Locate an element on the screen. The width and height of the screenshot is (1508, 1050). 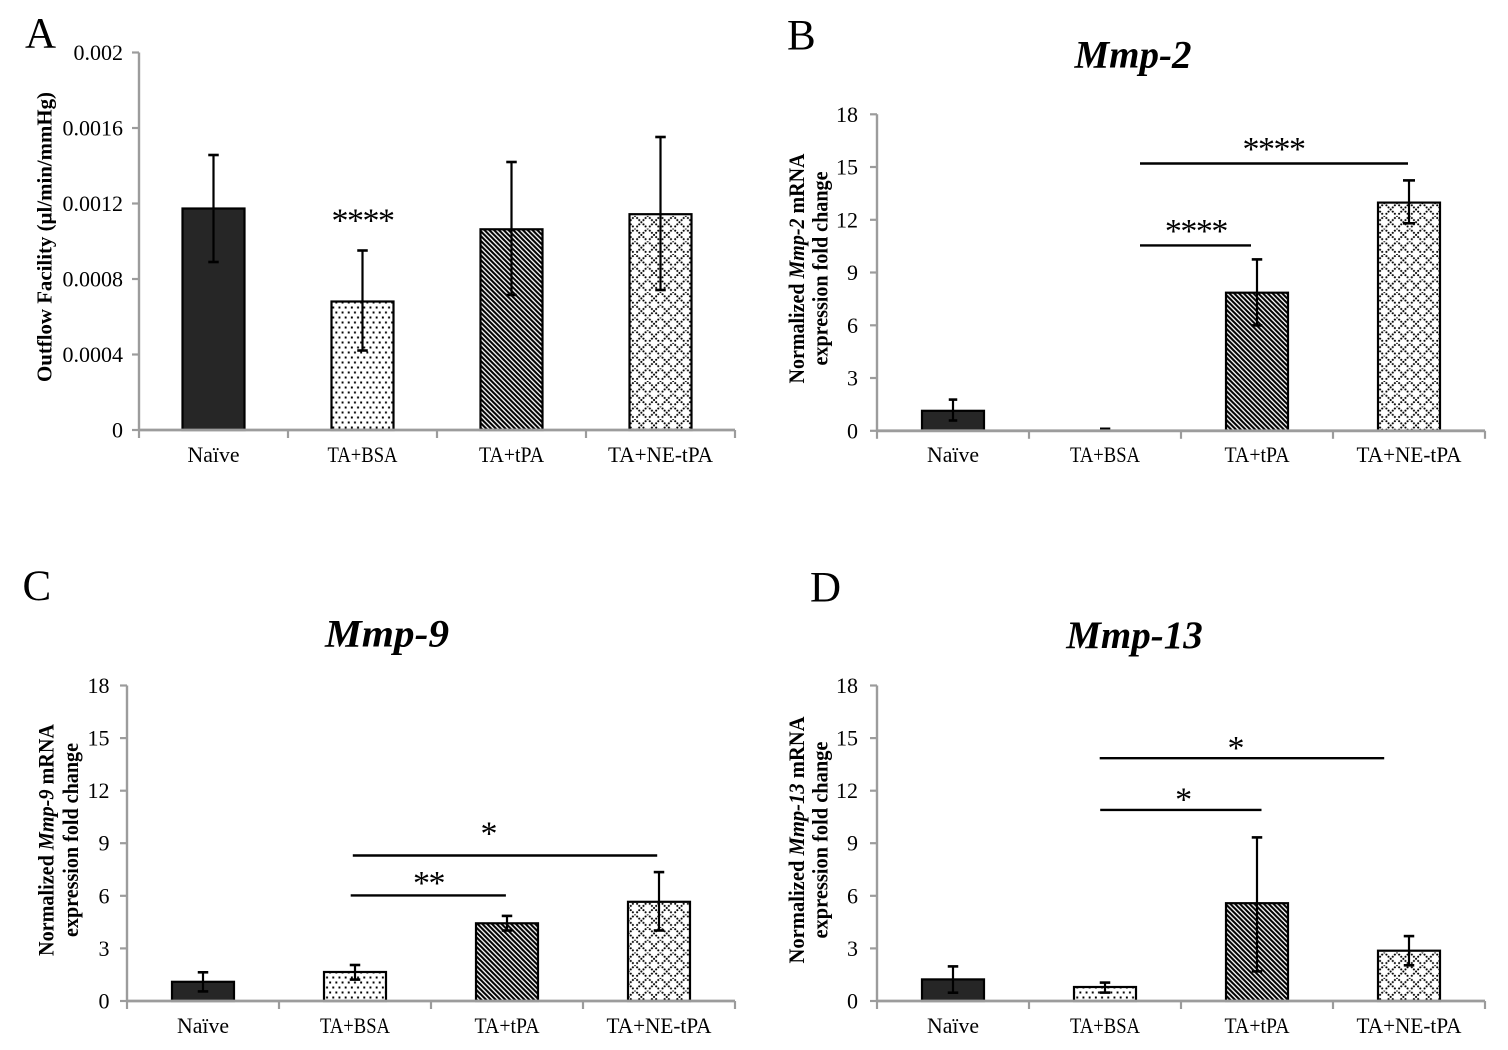
svg-text: 0.0016 is located at coordinates (93, 128).